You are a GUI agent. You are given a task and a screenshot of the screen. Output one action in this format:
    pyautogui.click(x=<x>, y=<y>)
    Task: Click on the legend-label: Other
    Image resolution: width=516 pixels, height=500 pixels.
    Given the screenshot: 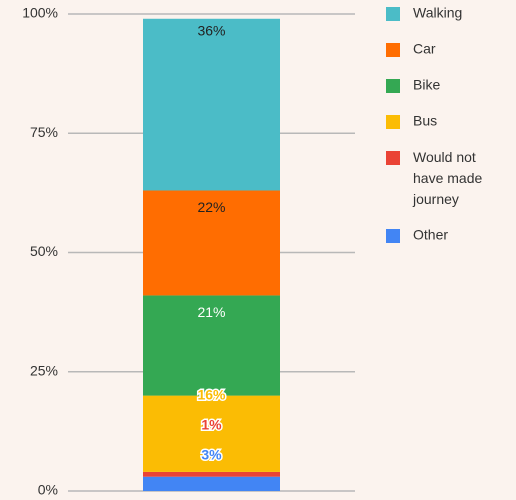 What is the action you would take?
    pyautogui.click(x=430, y=235)
    